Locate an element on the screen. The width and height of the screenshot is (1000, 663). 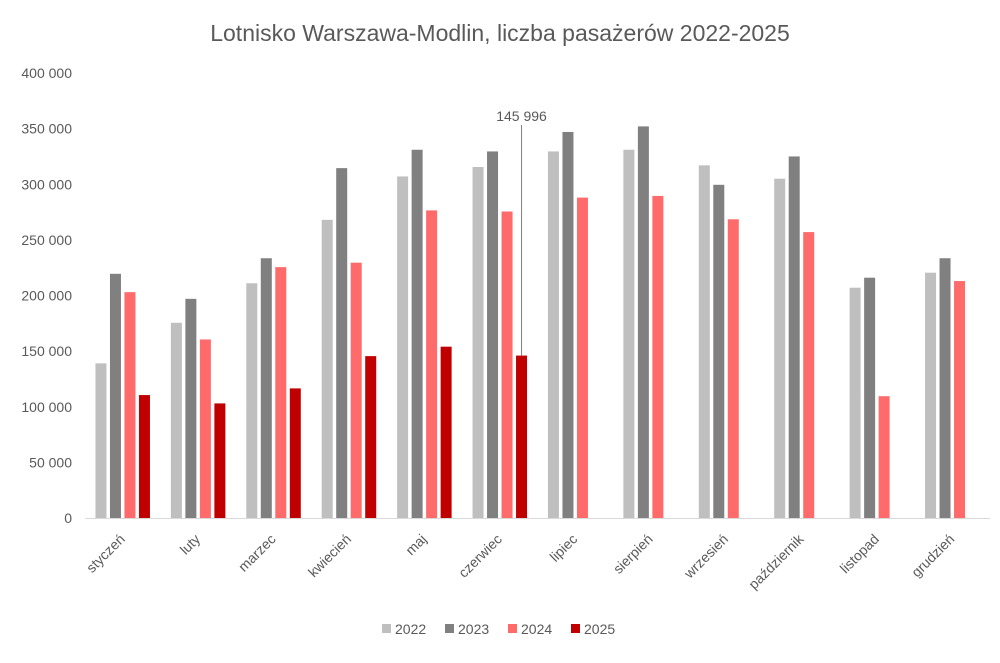
x-tick-label: wrzesień is located at coordinates (705, 556).